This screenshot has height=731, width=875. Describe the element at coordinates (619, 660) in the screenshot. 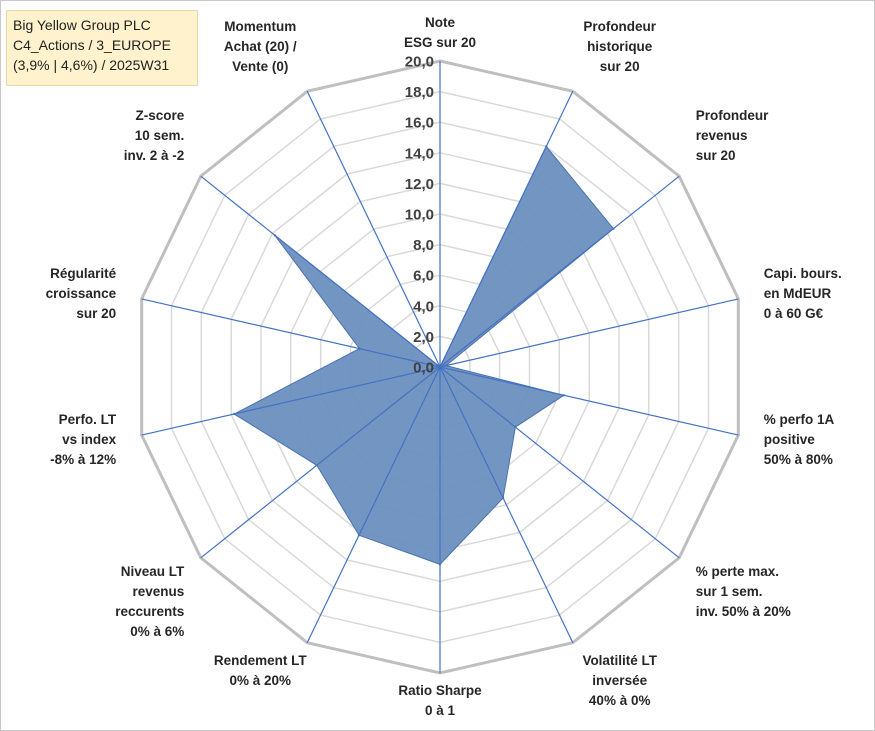

I see `radar-axis-label: Volatilité LT` at that location.